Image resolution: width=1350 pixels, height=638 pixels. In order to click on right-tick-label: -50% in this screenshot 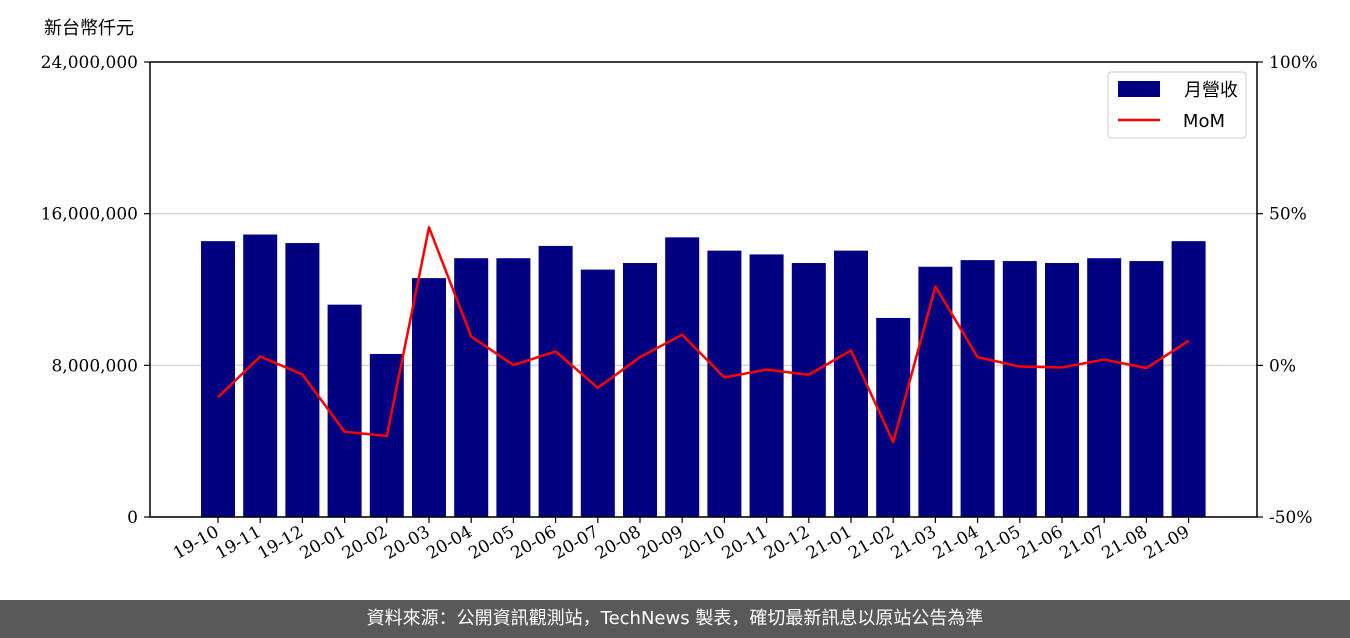, I will do `click(1291, 518)`.